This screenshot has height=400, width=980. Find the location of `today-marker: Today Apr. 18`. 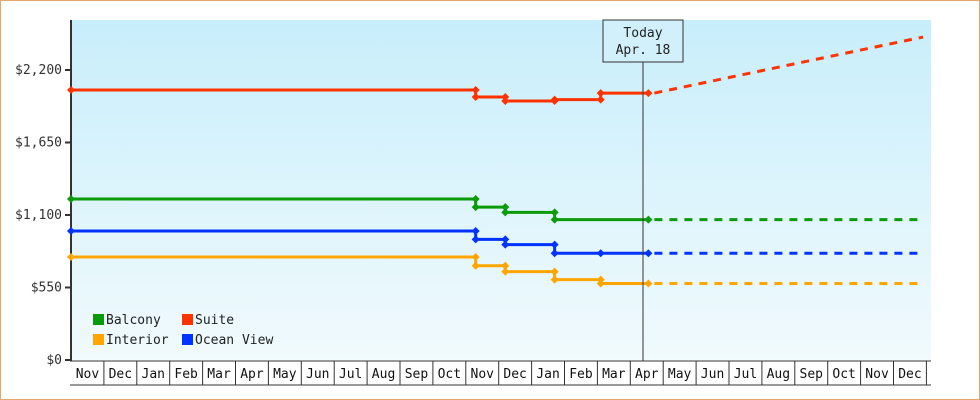

today-marker: Today Apr. 18 is located at coordinates (643, 190).